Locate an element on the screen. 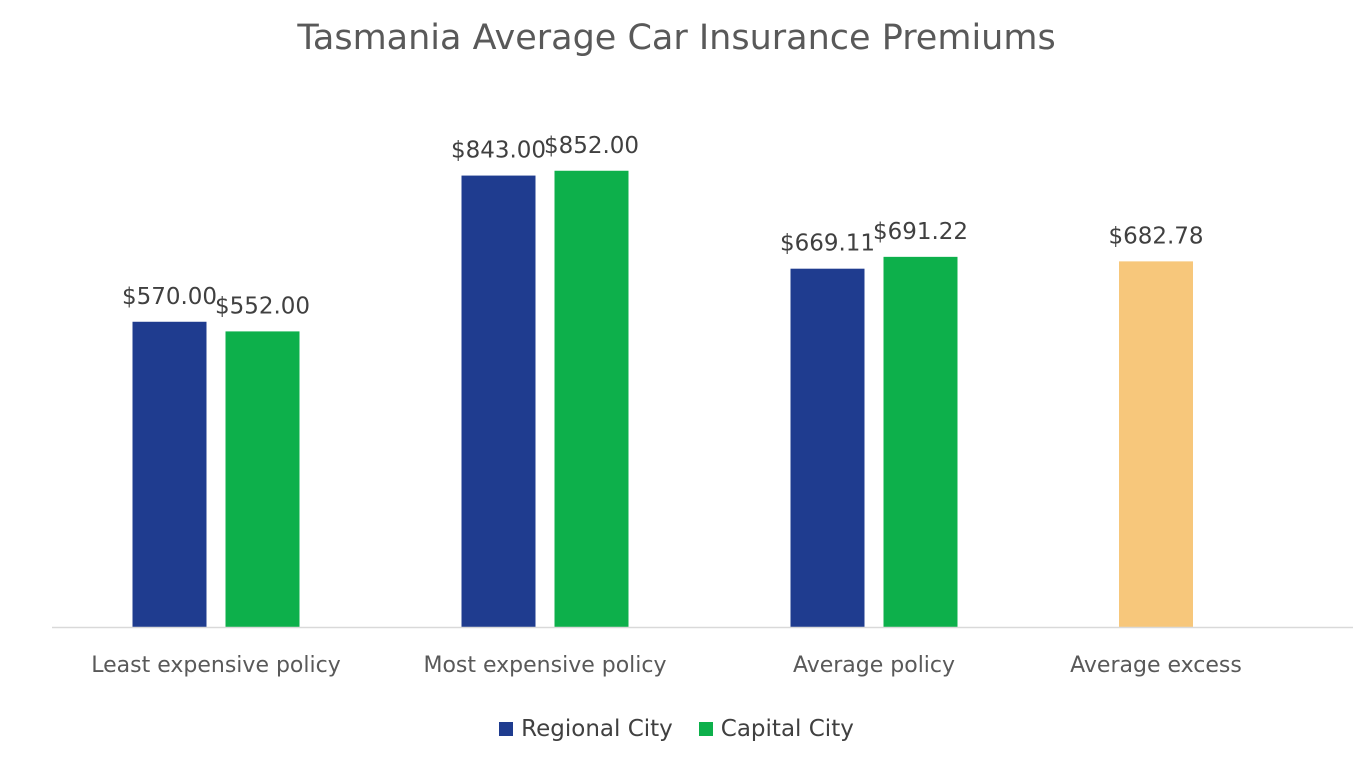 Image resolution: width=1353 pixels, height=766 pixels. bar-capital-city-least-expensive-policy is located at coordinates (262, 479).